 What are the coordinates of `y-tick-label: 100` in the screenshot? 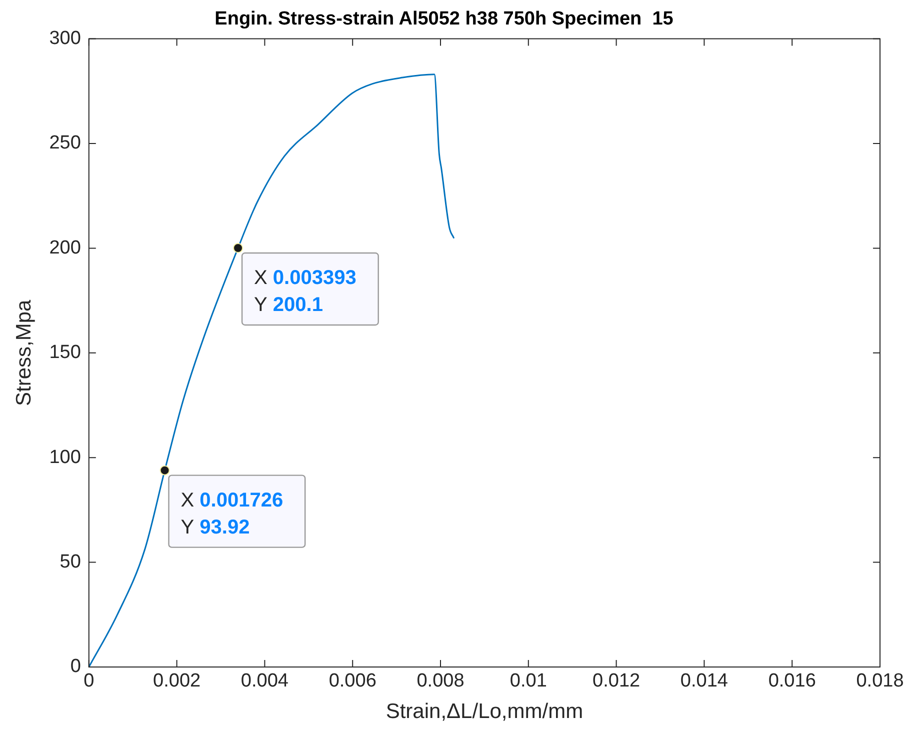 It's located at (65, 457).